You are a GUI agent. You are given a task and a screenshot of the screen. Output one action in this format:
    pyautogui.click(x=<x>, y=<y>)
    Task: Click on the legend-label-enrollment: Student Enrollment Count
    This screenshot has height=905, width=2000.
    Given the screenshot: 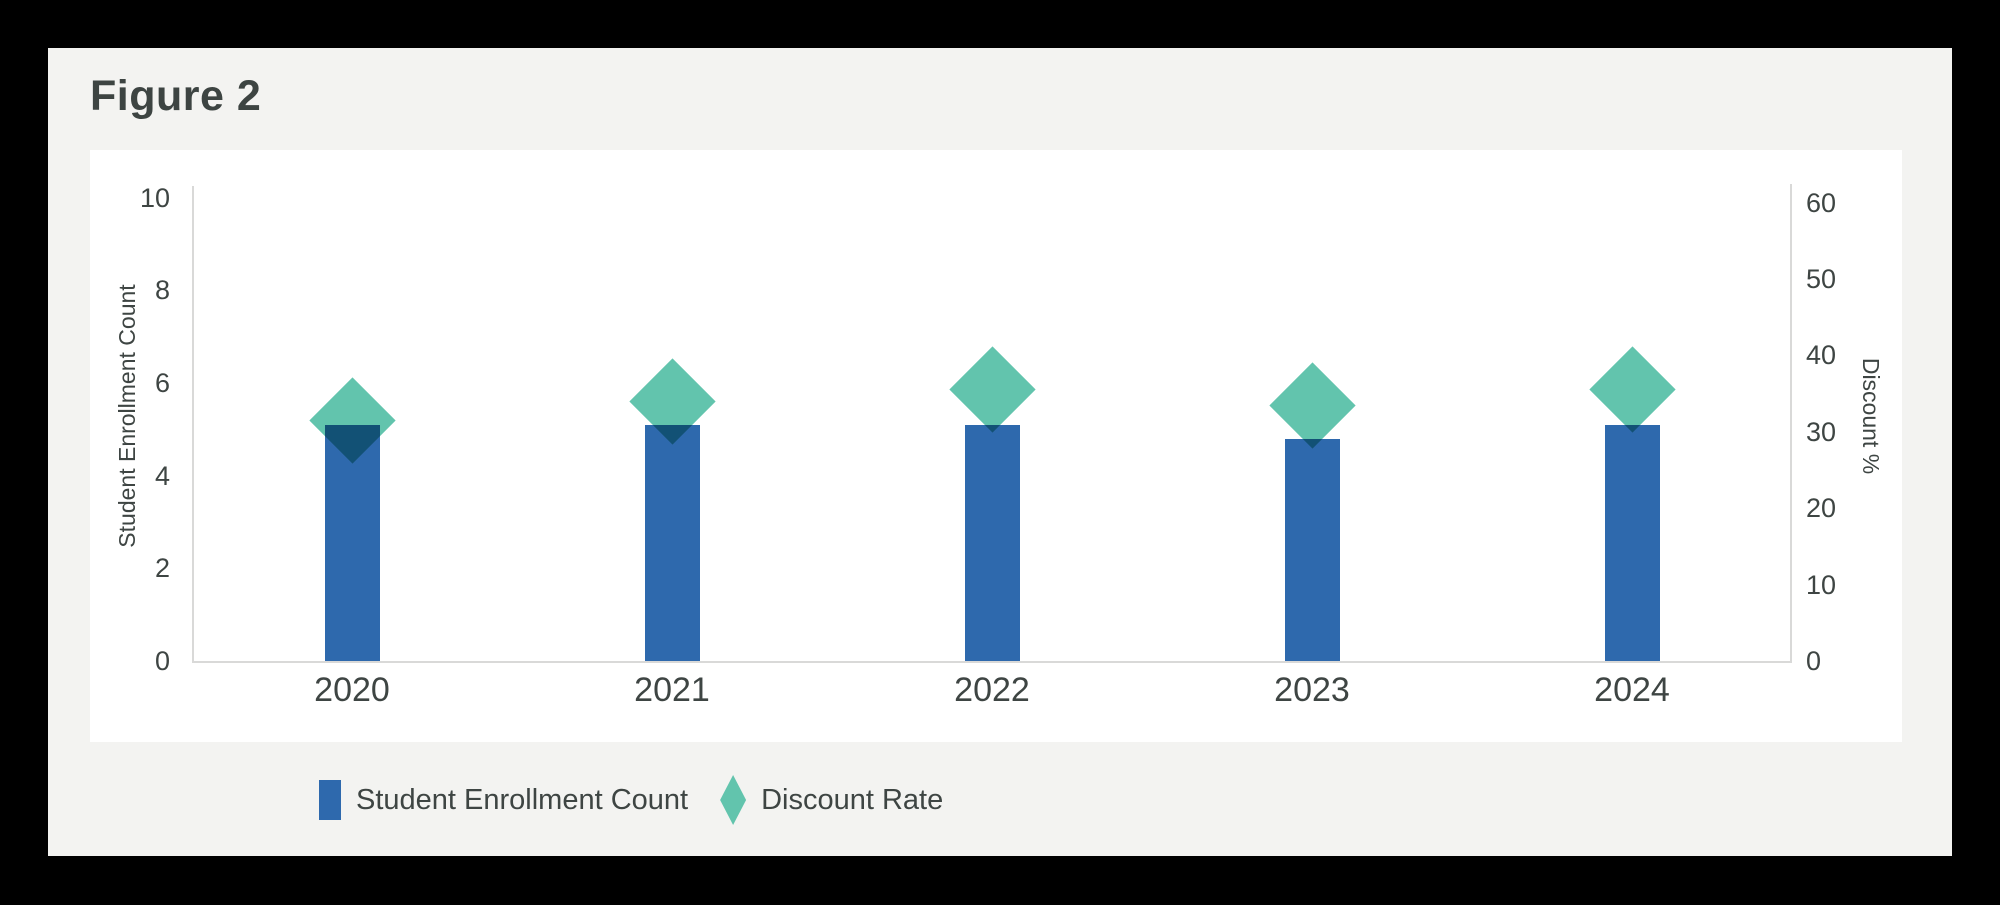 What is the action you would take?
    pyautogui.click(x=522, y=799)
    